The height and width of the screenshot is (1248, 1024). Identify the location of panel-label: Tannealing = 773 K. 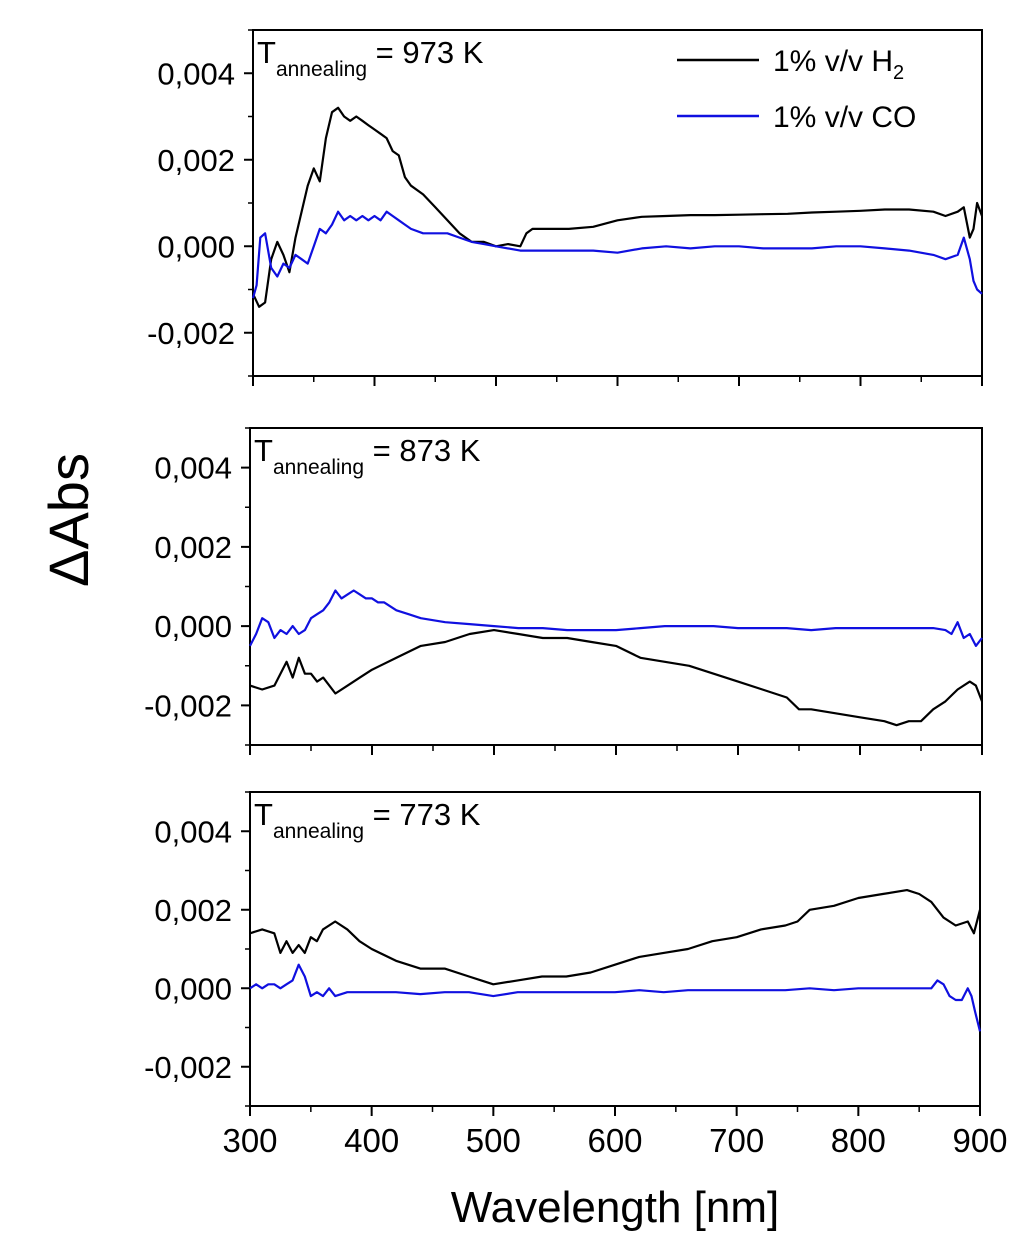
(367, 820).